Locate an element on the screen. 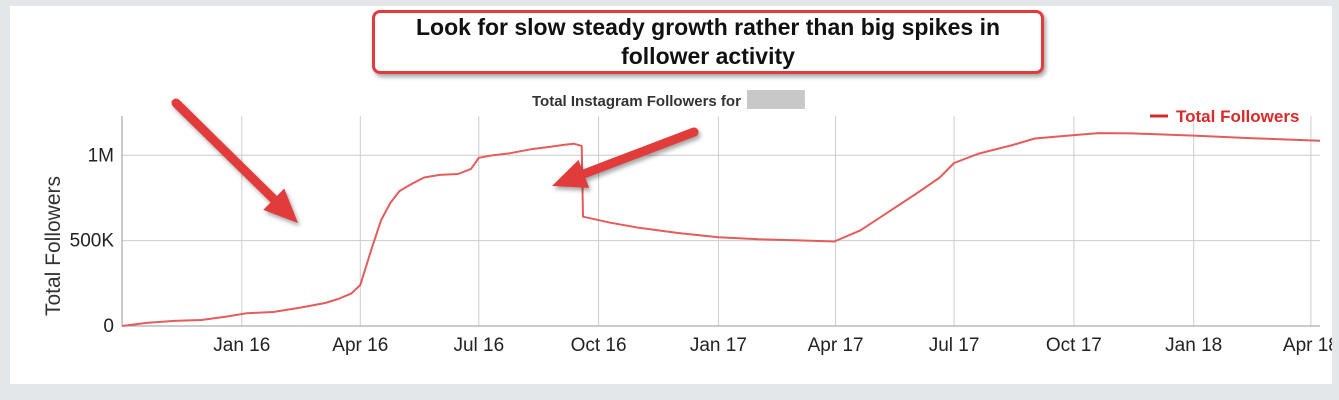 The image size is (1339, 400). x-tick-label: Oct 17 is located at coordinates (1074, 345).